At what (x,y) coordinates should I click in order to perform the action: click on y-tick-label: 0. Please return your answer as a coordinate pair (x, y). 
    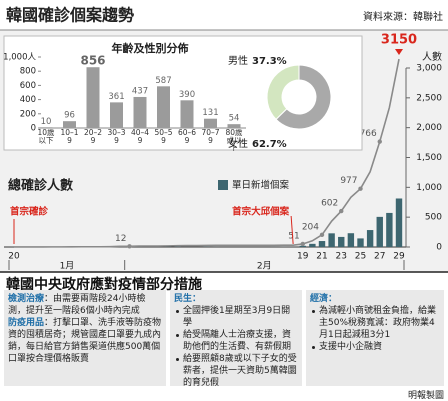
    Looking at the image, I should click on (33, 129).